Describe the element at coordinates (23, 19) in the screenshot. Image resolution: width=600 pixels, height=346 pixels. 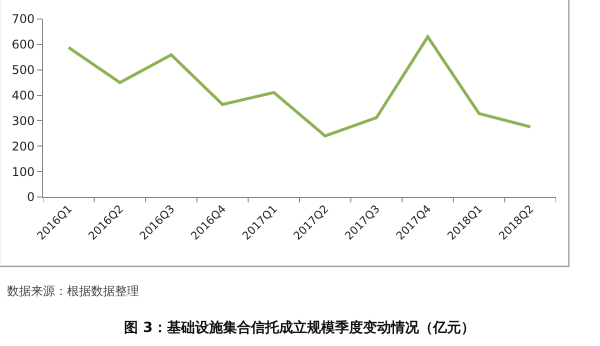
I see `y-tick-label: 700` at that location.